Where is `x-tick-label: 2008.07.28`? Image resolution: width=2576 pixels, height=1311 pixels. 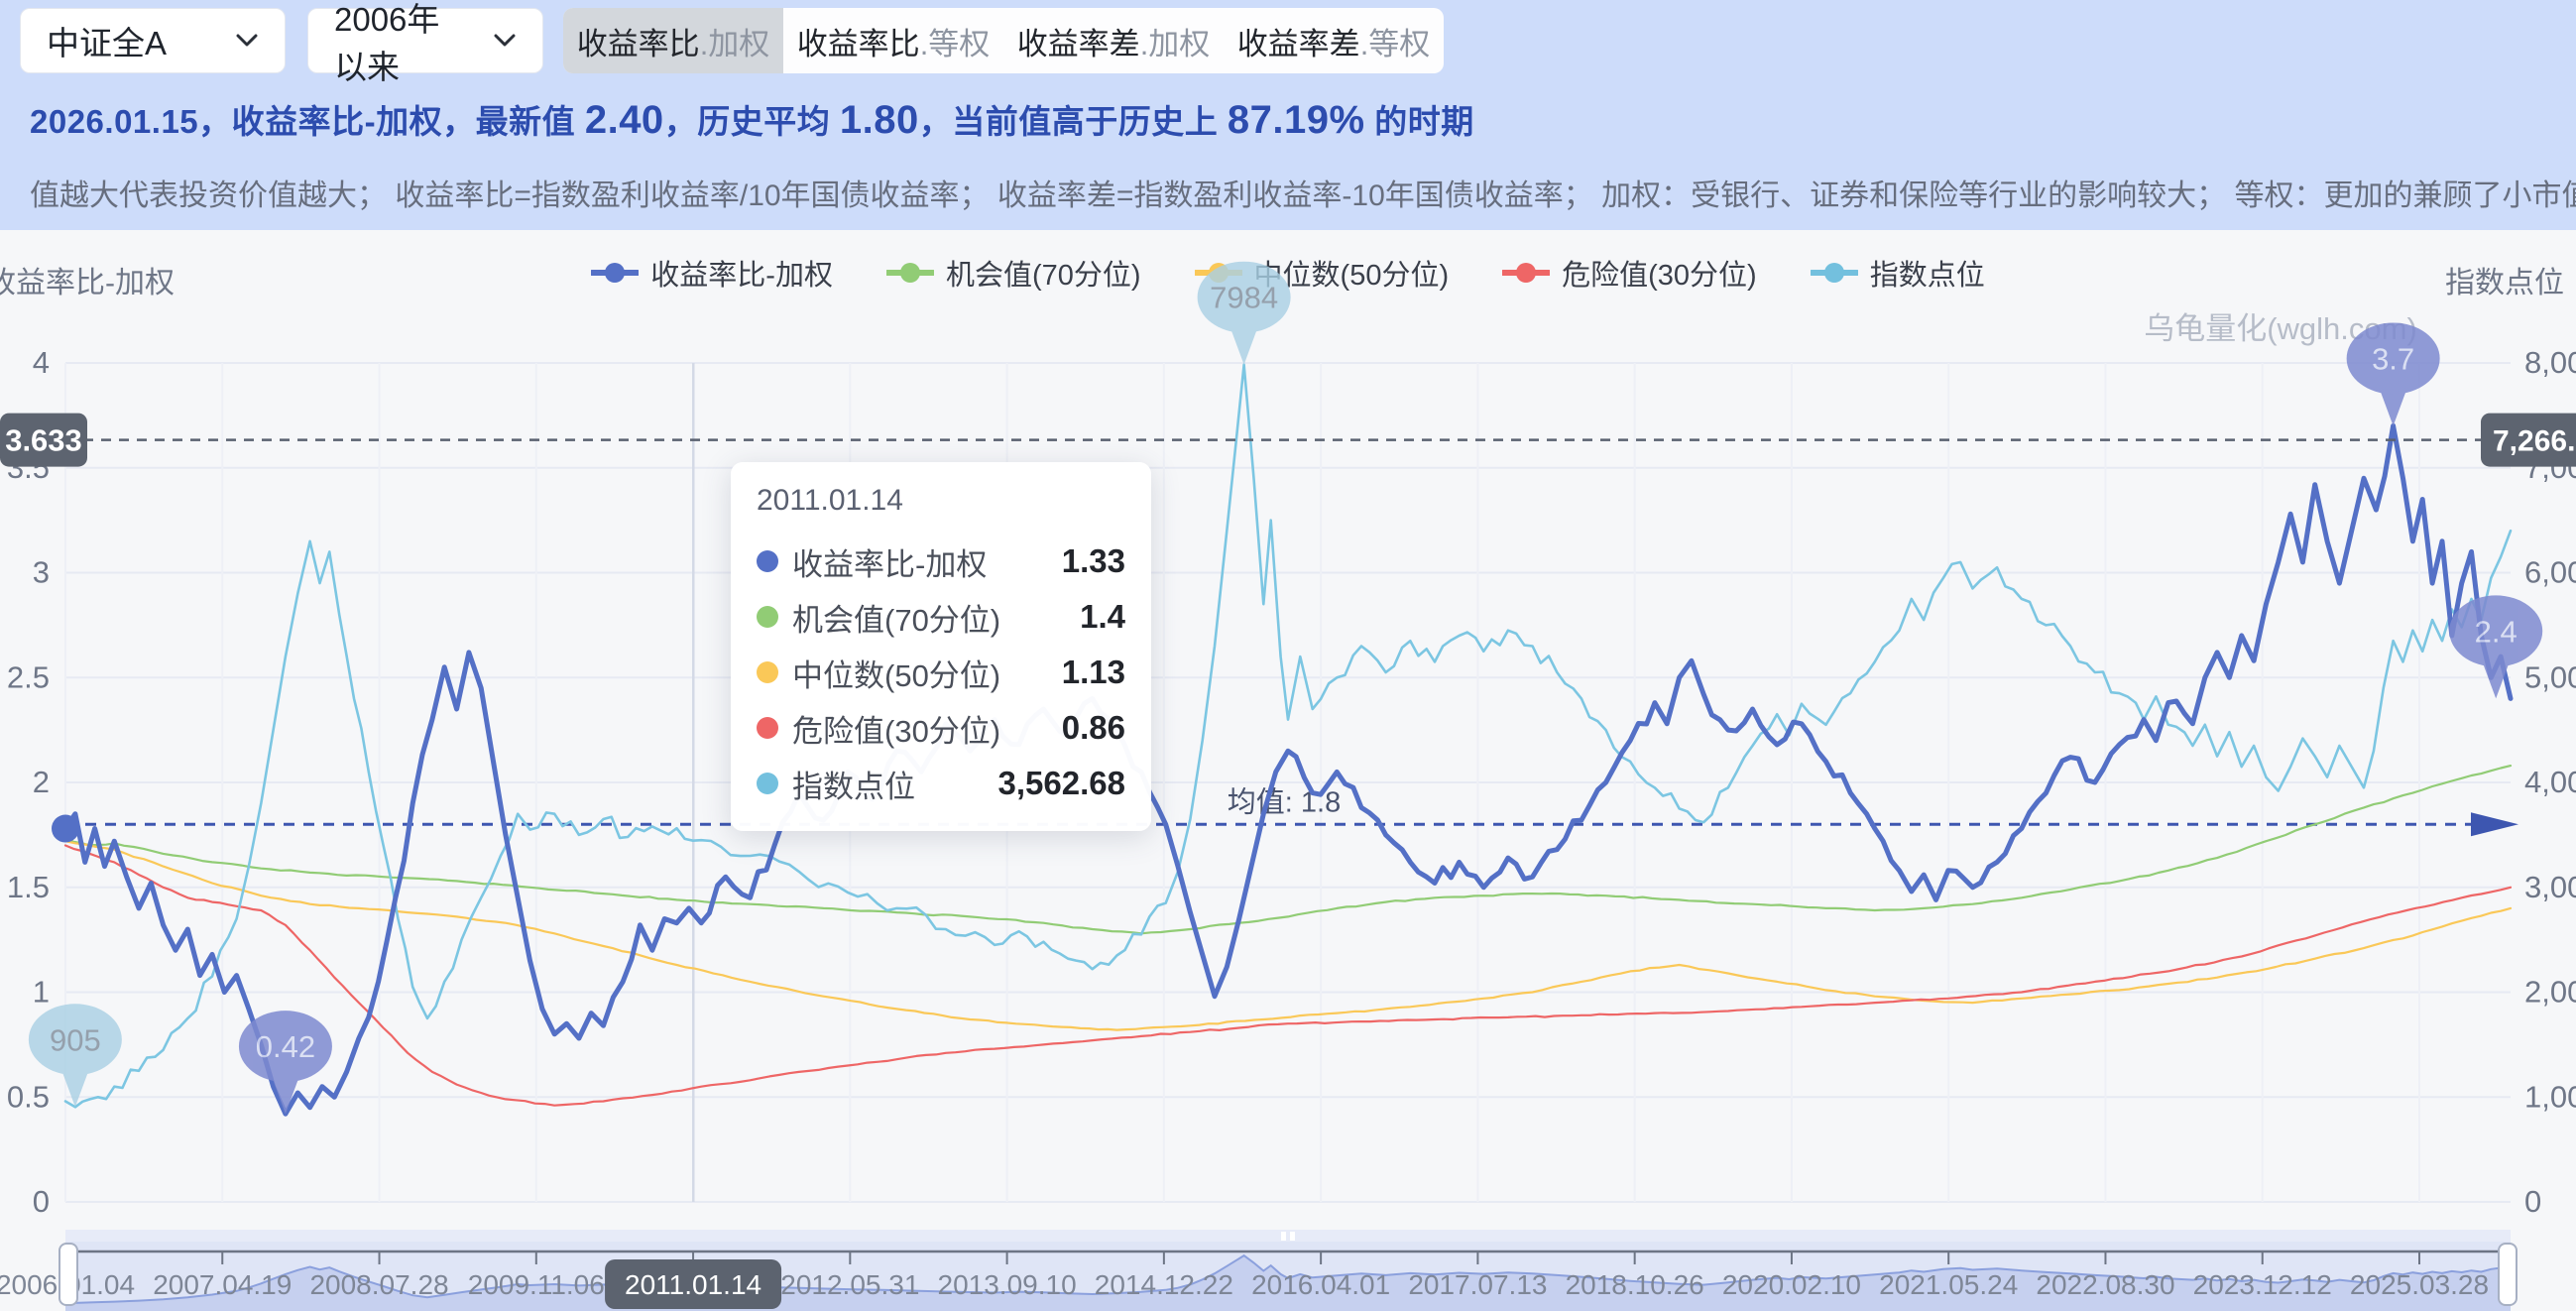
x-tick-label: 2008.07.28 is located at coordinates (379, 1285).